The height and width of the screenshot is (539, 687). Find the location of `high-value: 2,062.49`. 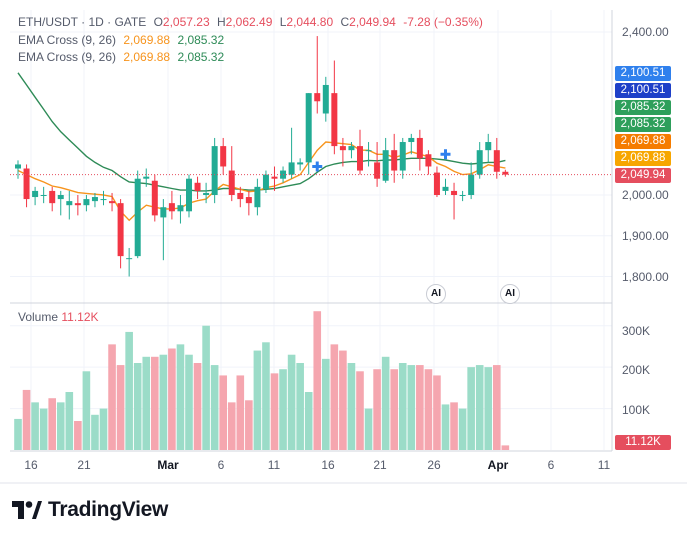

high-value: 2,062.49 is located at coordinates (249, 22).